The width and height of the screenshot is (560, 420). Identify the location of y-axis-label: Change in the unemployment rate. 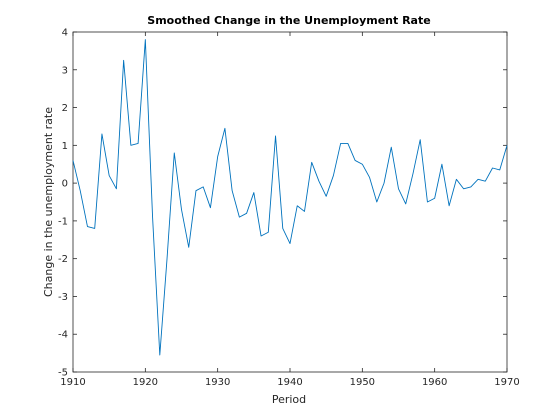
(48, 202).